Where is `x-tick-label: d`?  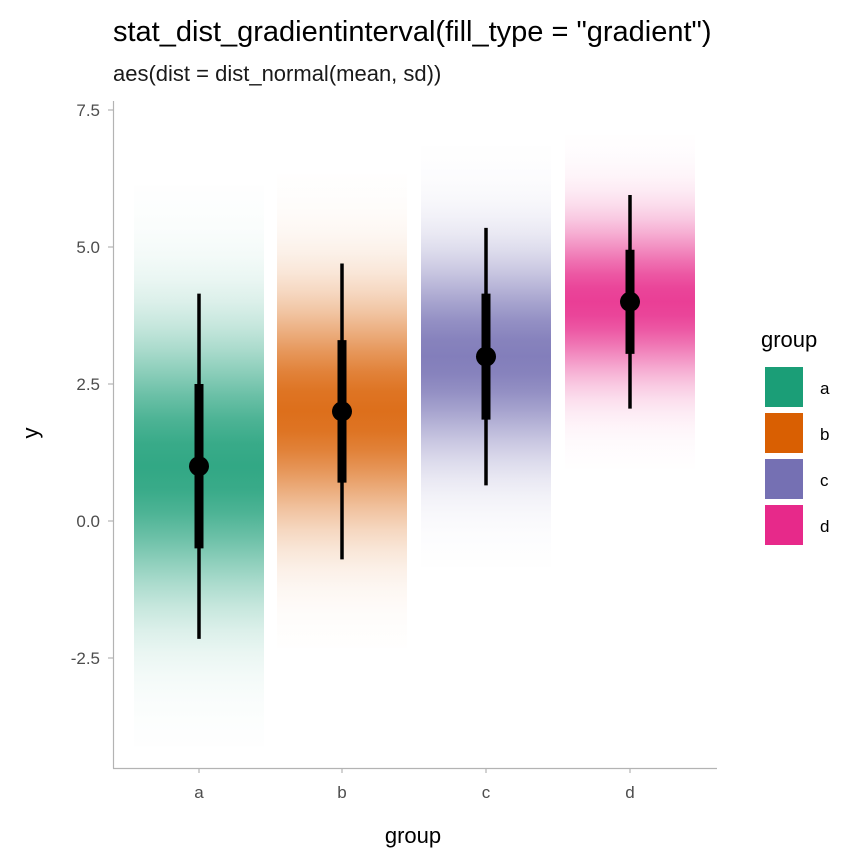 x-tick-label: d is located at coordinates (629, 792).